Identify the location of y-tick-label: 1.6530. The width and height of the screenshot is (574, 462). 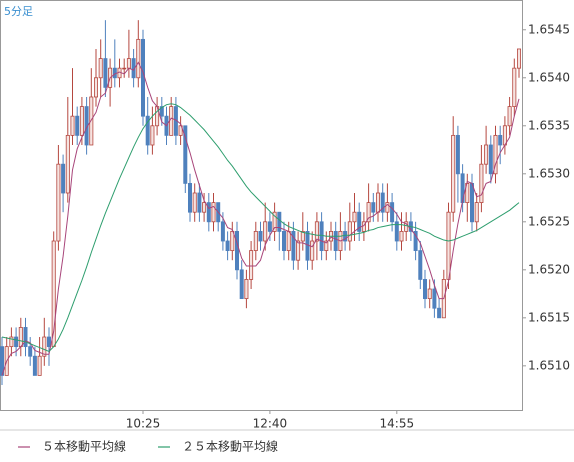
(549, 173).